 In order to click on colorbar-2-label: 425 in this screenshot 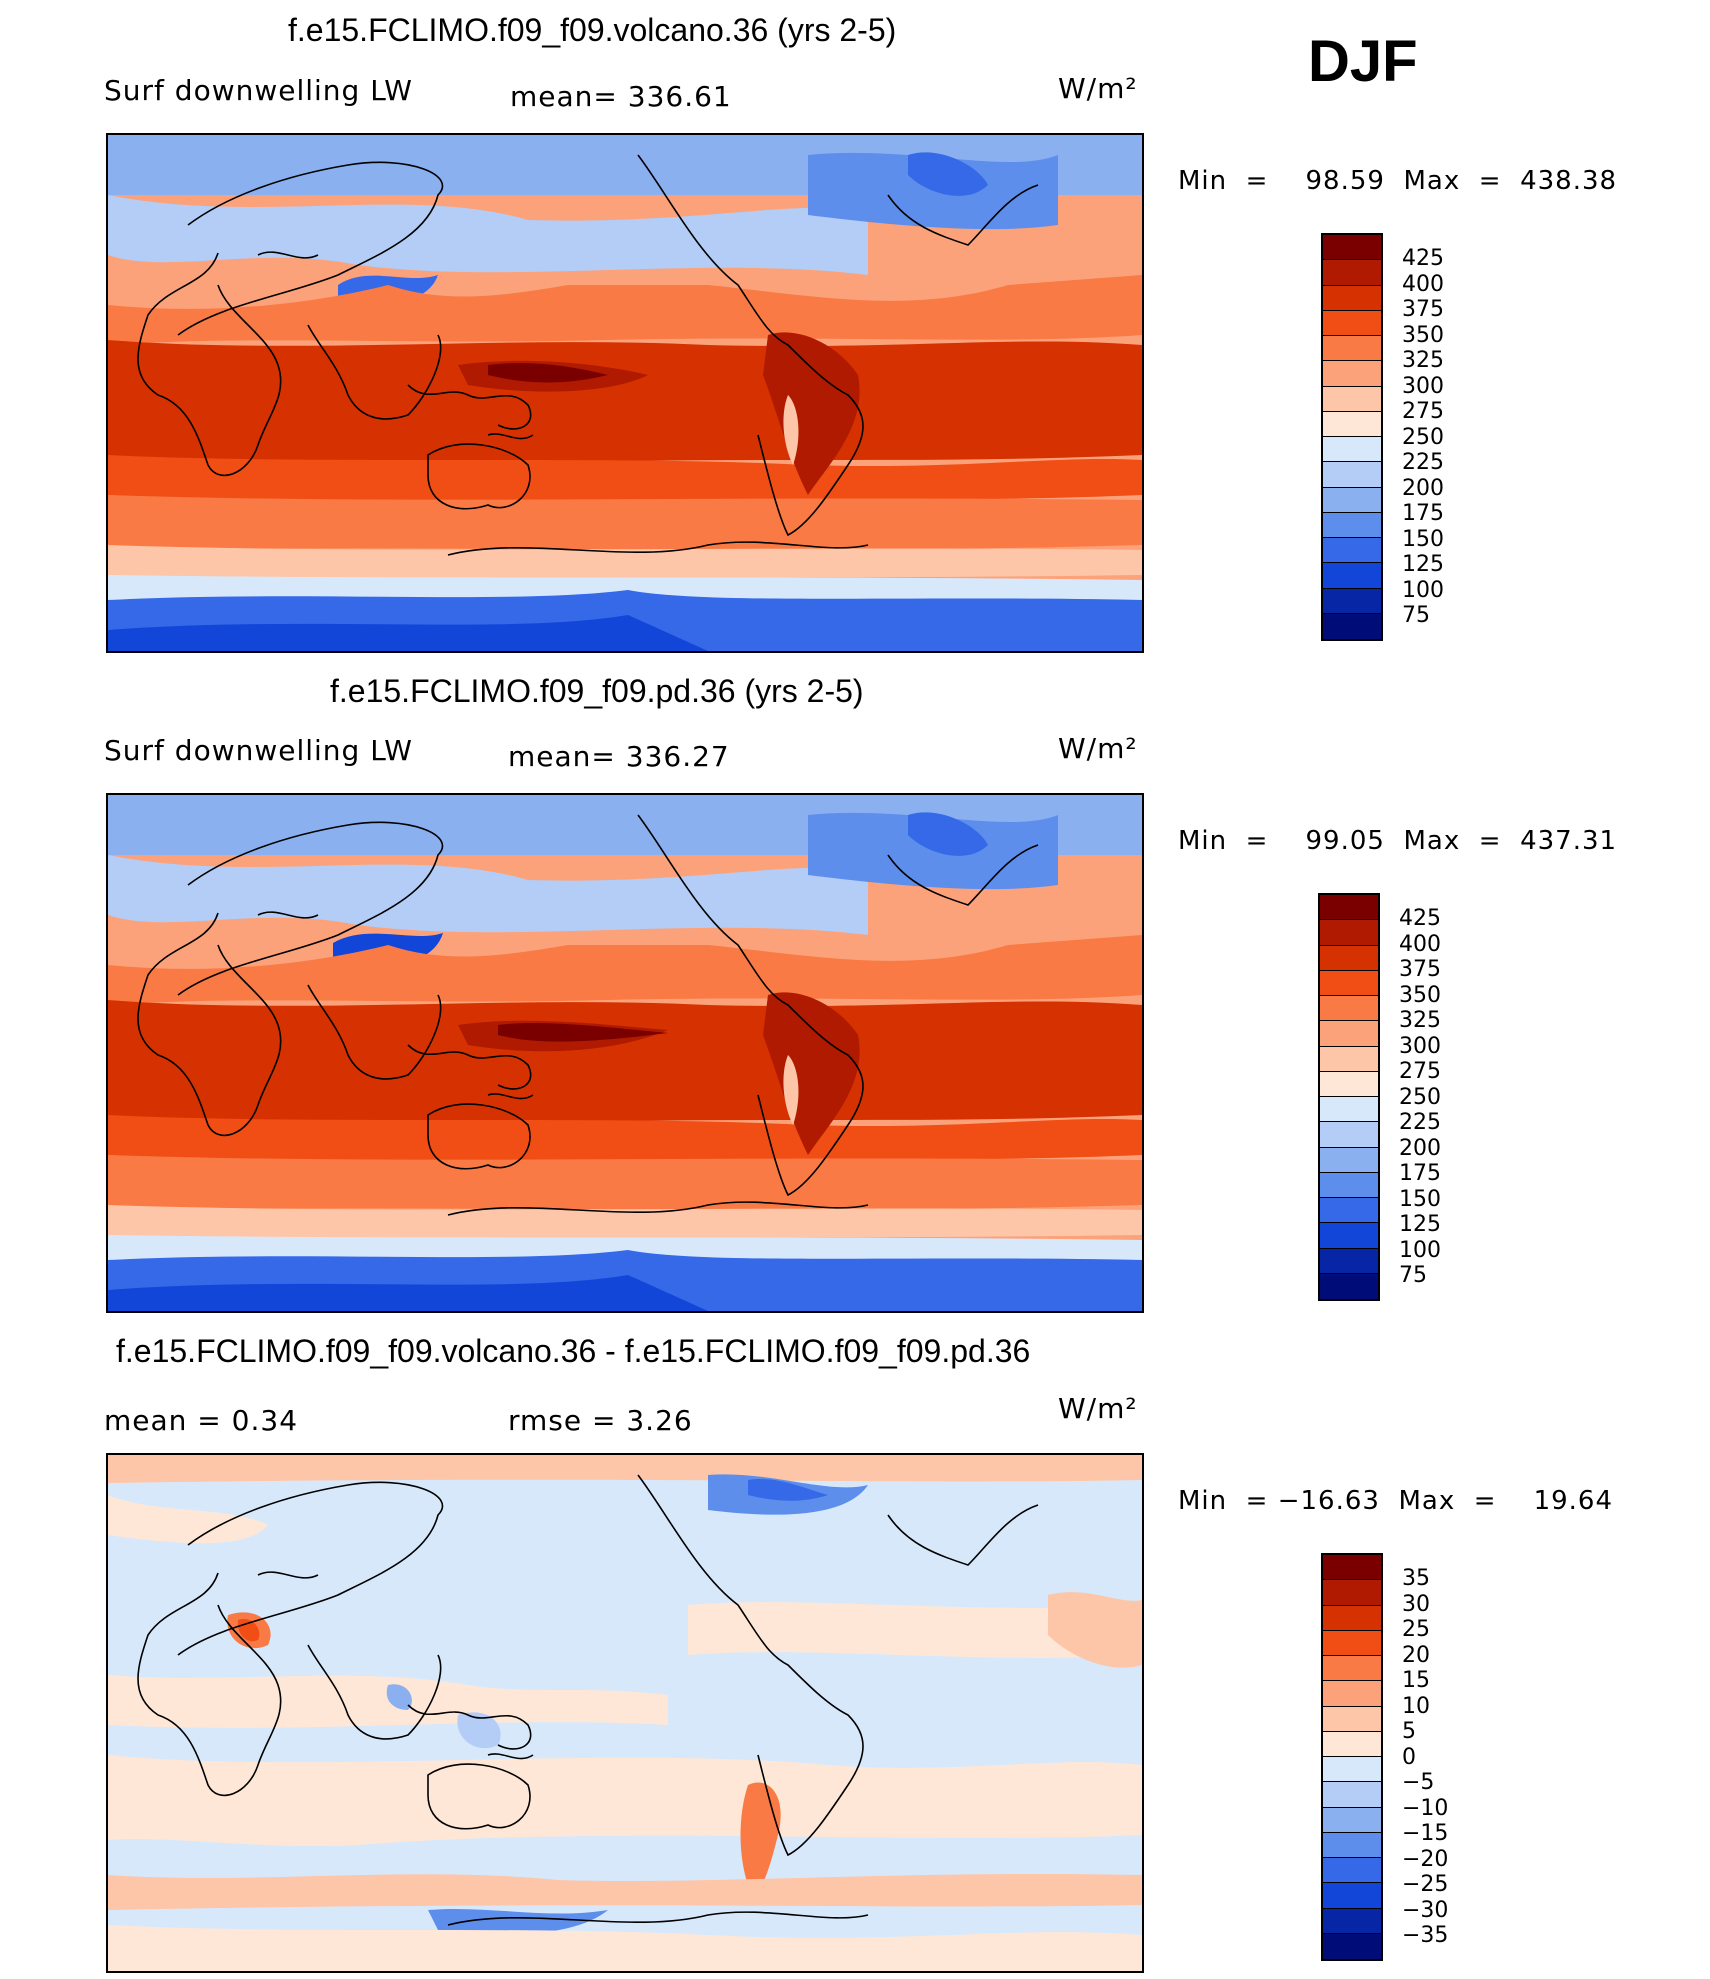, I will do `click(1420, 918)`.